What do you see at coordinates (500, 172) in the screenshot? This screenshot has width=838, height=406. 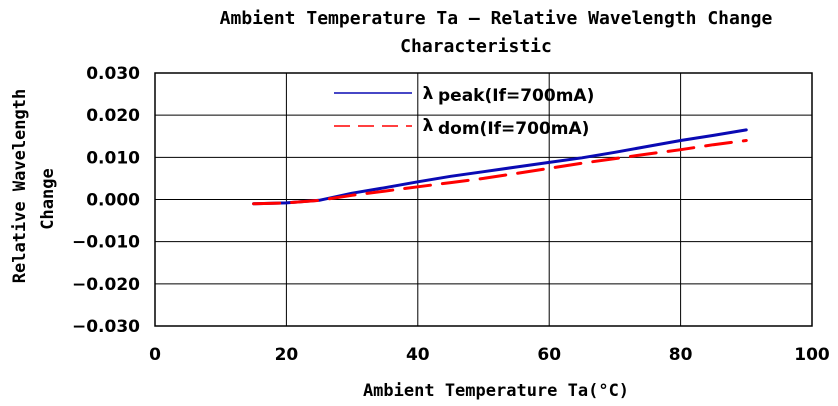 I see `series-line-dom` at bounding box center [500, 172].